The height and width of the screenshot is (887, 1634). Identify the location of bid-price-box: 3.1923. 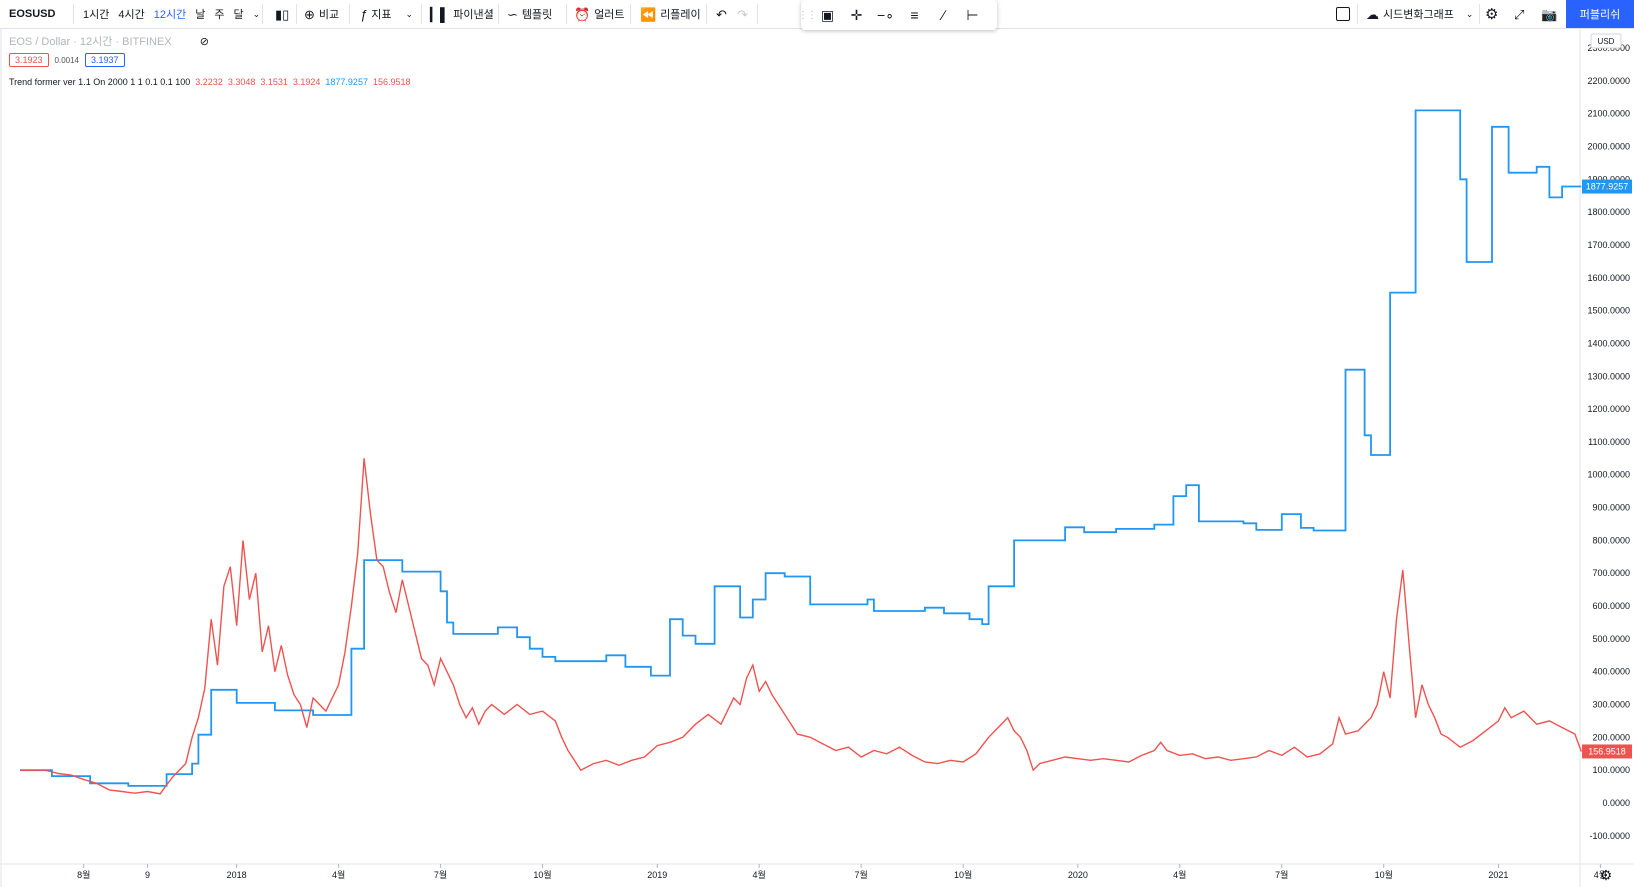
(29, 60).